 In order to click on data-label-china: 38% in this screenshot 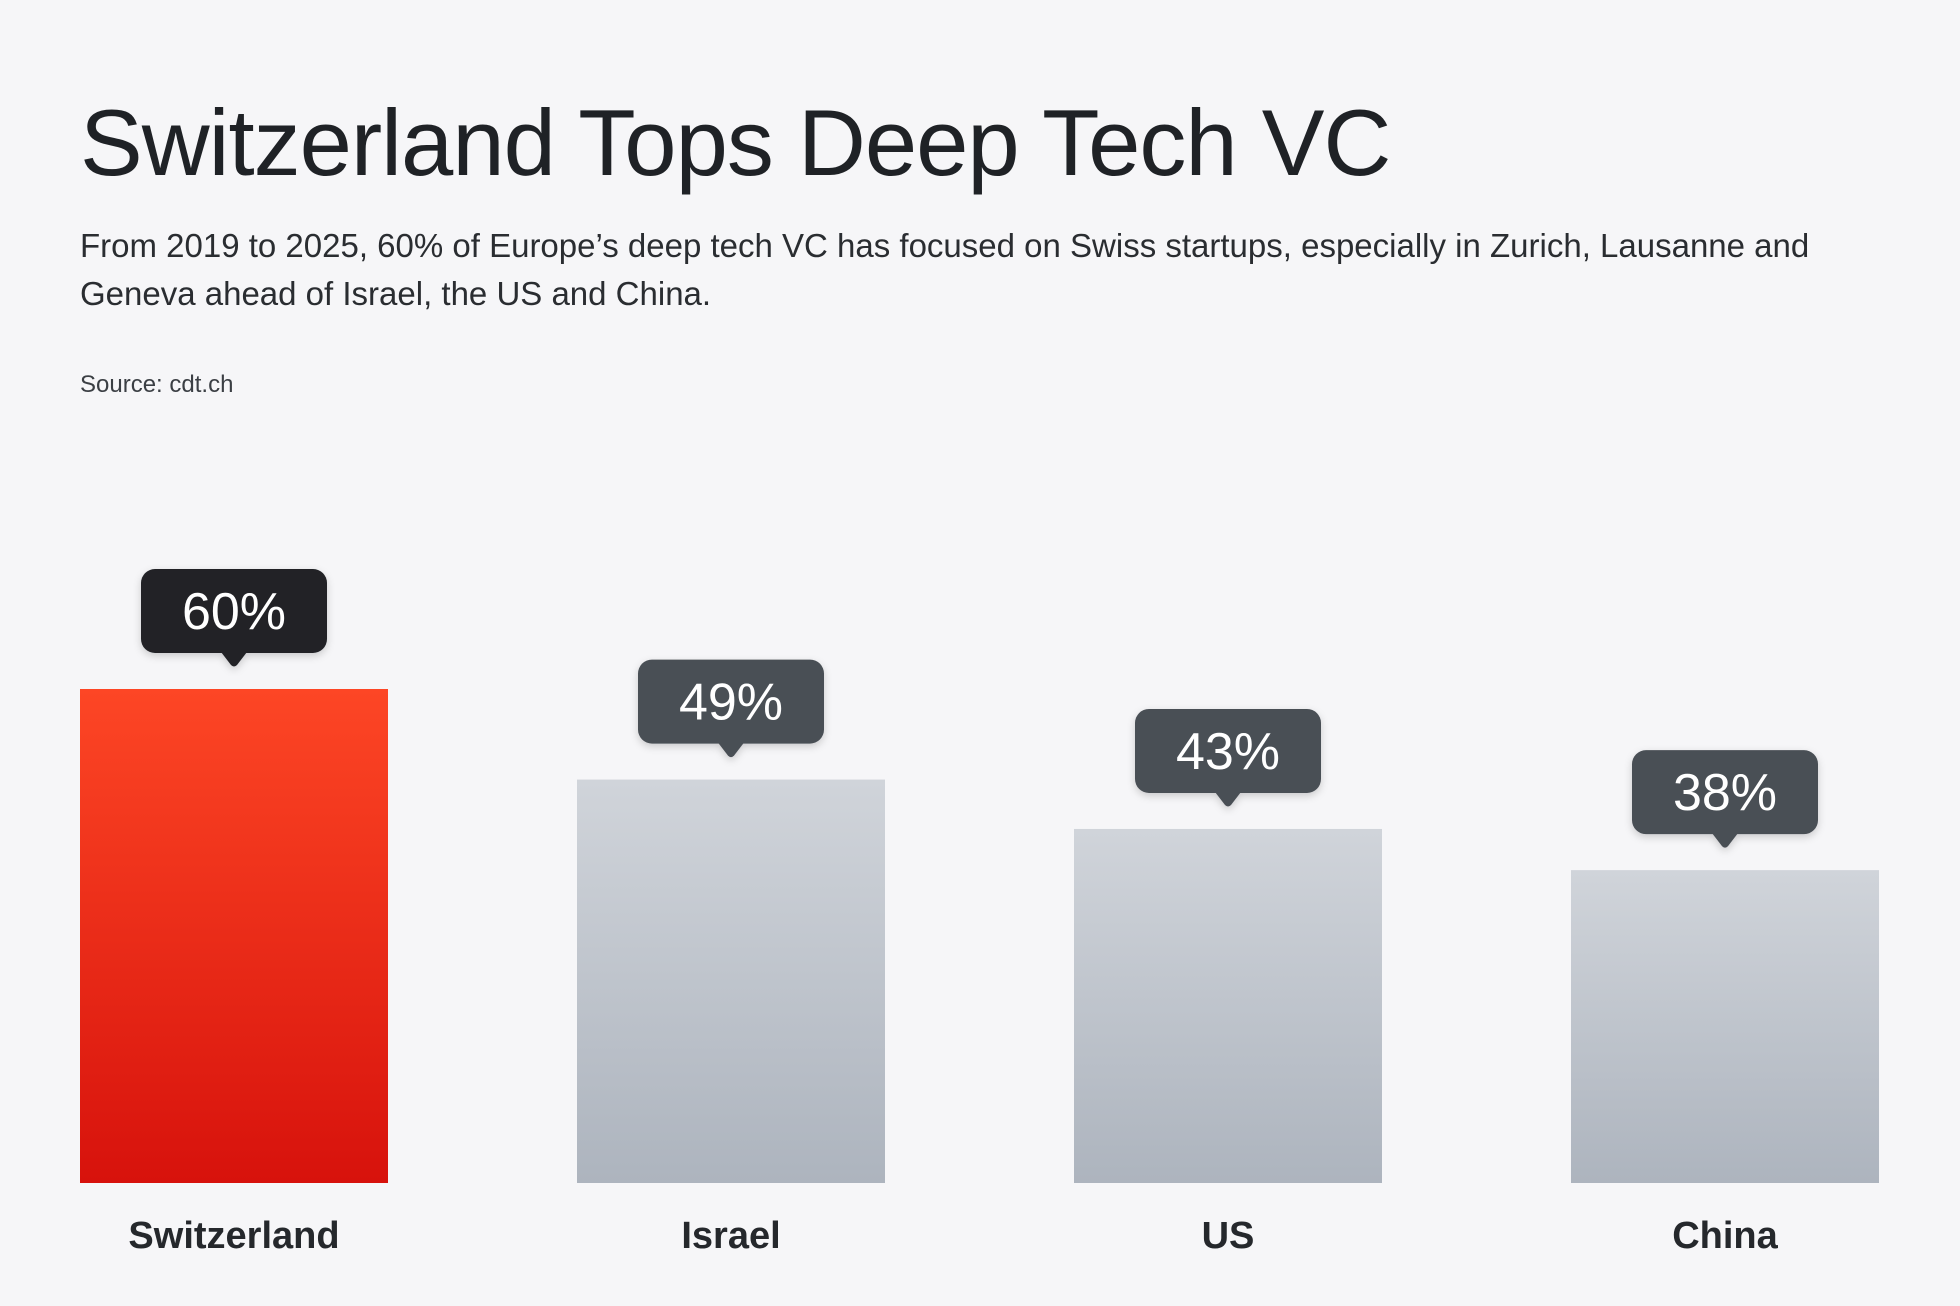, I will do `click(1725, 793)`.